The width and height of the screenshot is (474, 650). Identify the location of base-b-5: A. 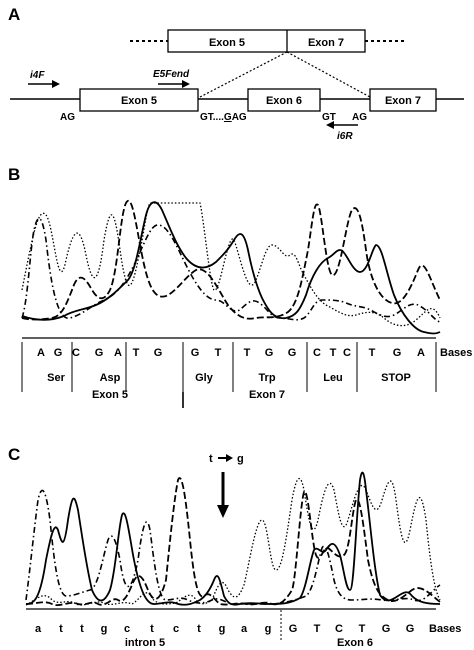
(118, 353).